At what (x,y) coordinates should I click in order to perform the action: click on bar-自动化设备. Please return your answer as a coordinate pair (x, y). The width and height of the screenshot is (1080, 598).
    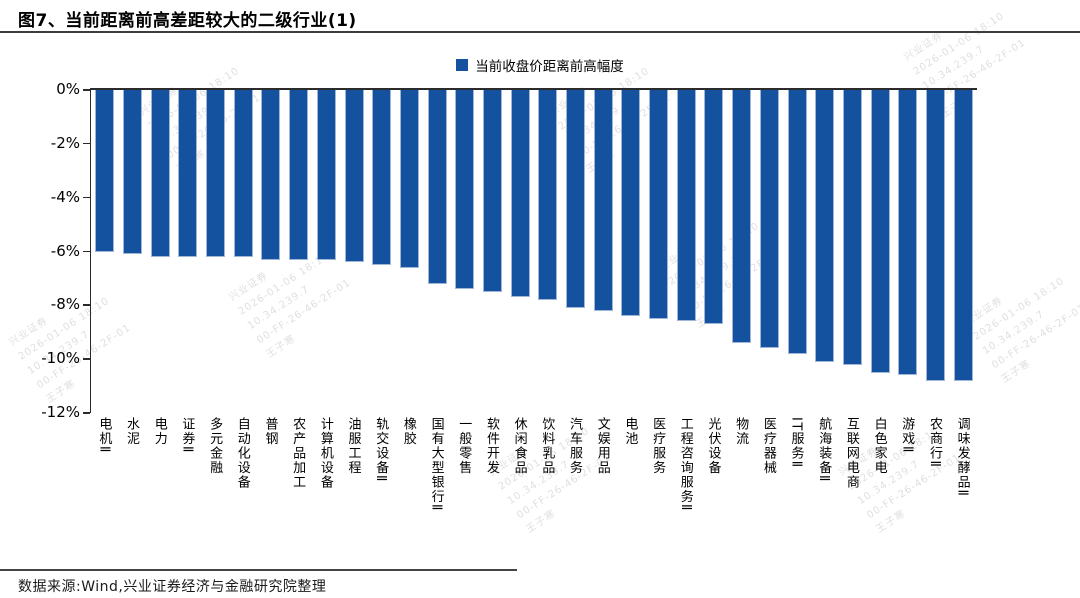
    Looking at the image, I should click on (243, 173).